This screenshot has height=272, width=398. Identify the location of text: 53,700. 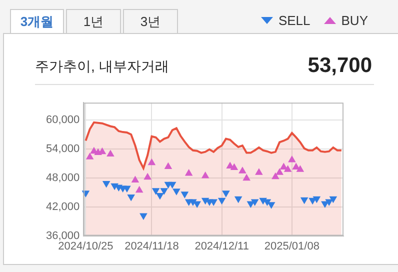
(340, 66).